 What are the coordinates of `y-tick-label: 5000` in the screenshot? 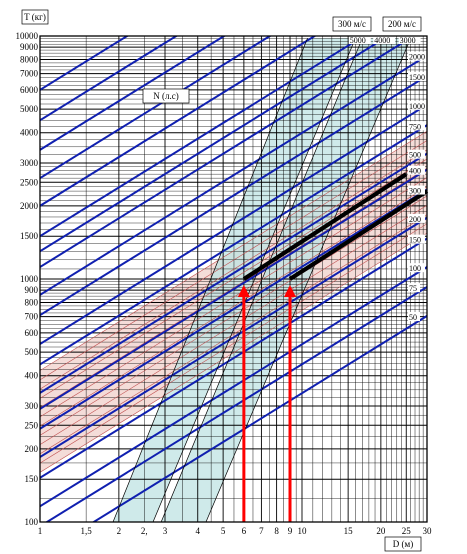 It's located at (29, 109).